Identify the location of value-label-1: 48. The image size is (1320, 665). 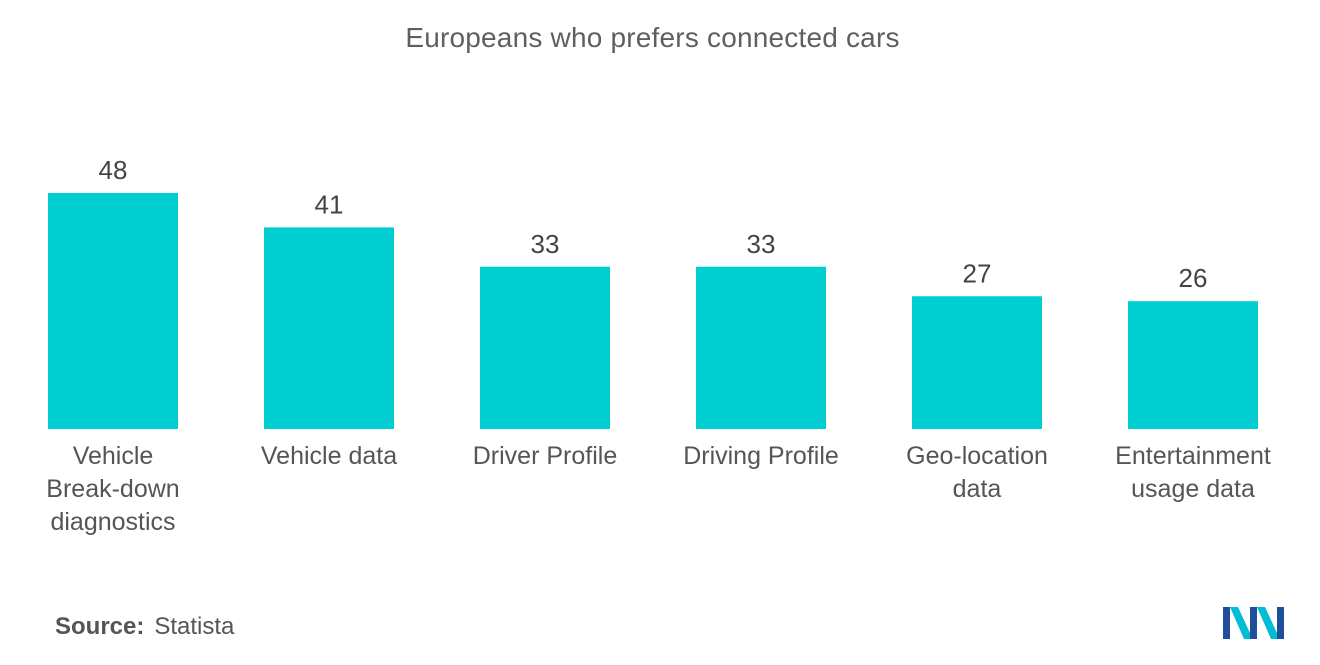
(113, 170).